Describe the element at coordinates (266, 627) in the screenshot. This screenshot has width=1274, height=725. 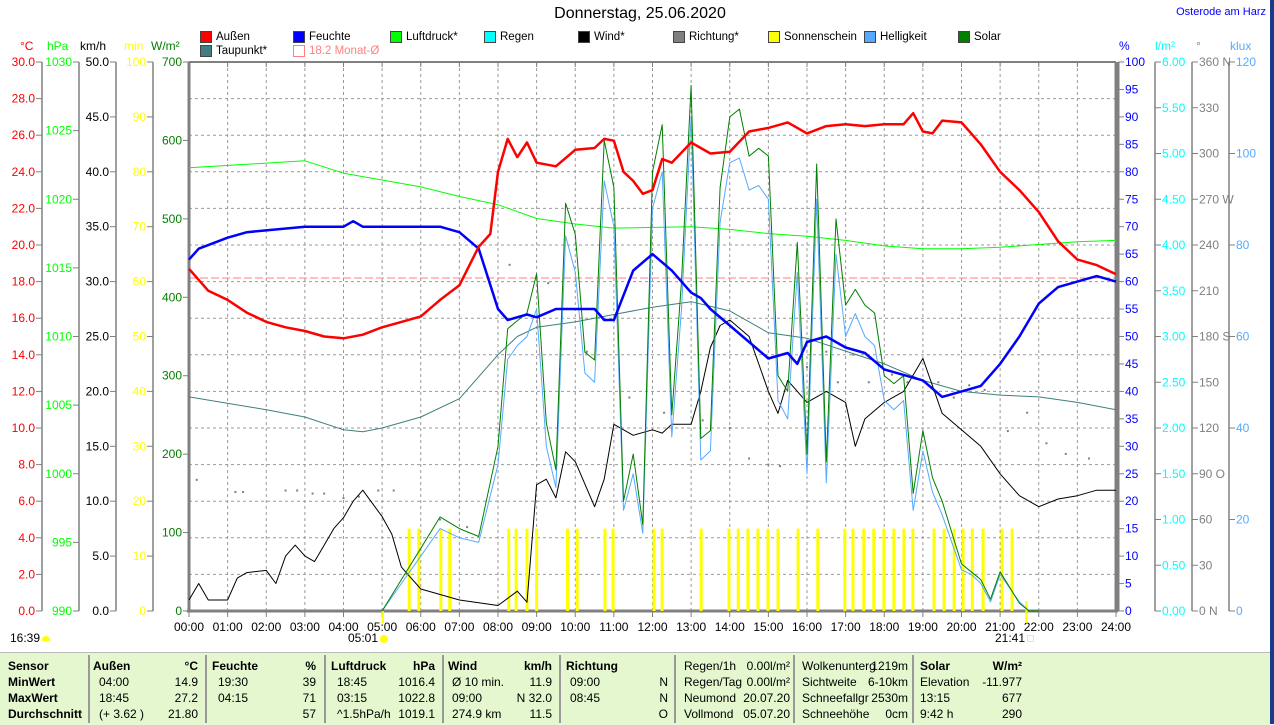
I see `x-tick-label: 02:00` at that location.